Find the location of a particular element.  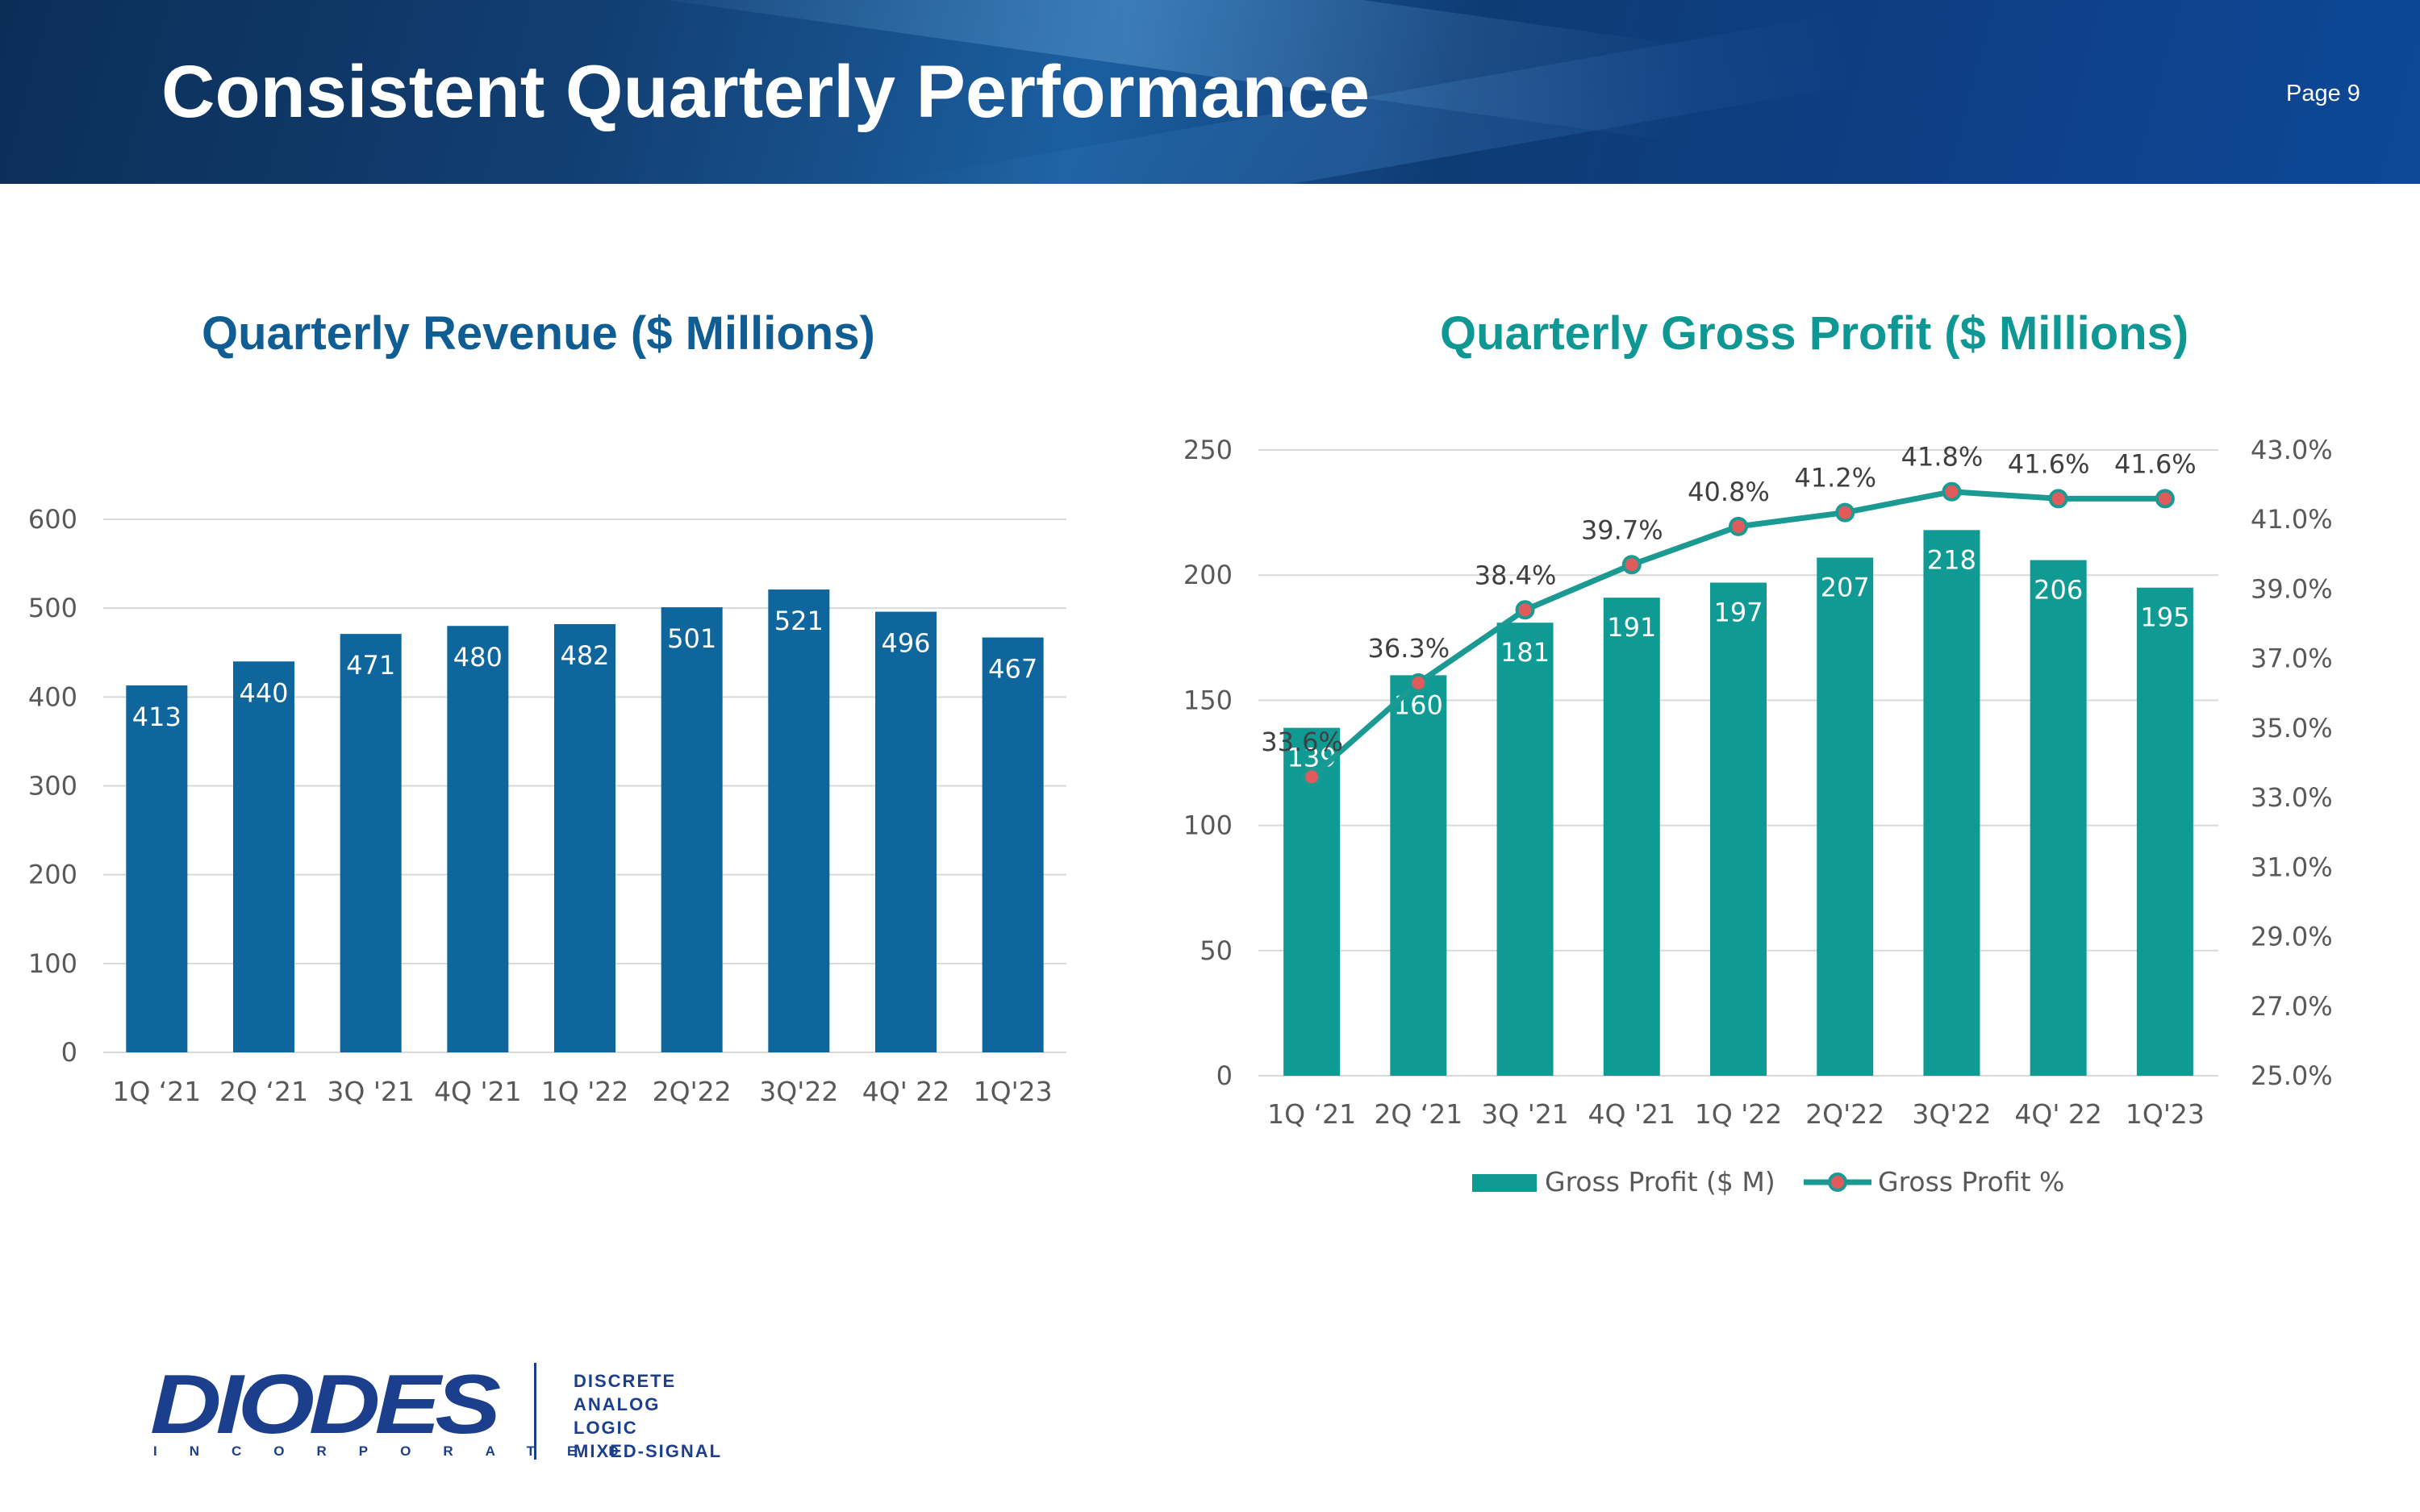

gp-bar-data-label: 191 is located at coordinates (1631, 627).